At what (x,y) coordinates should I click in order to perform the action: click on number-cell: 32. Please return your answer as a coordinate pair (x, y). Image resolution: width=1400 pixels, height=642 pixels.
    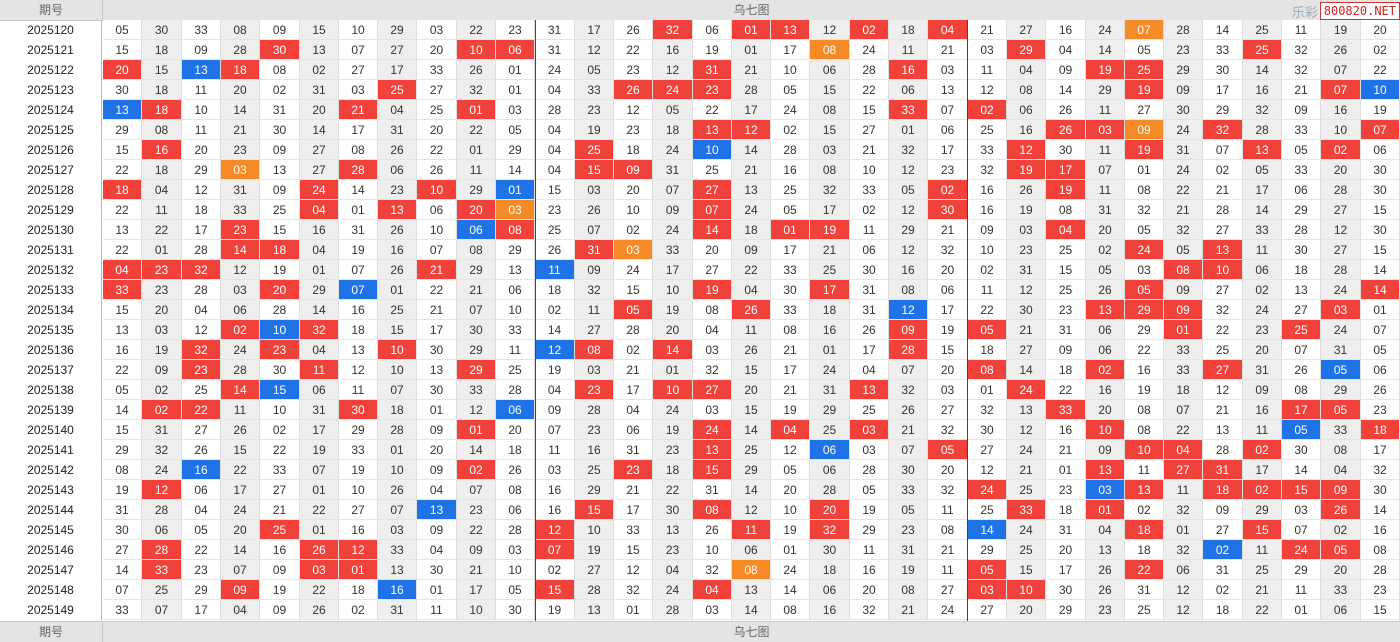
    Looking at the image, I should click on (948, 490).